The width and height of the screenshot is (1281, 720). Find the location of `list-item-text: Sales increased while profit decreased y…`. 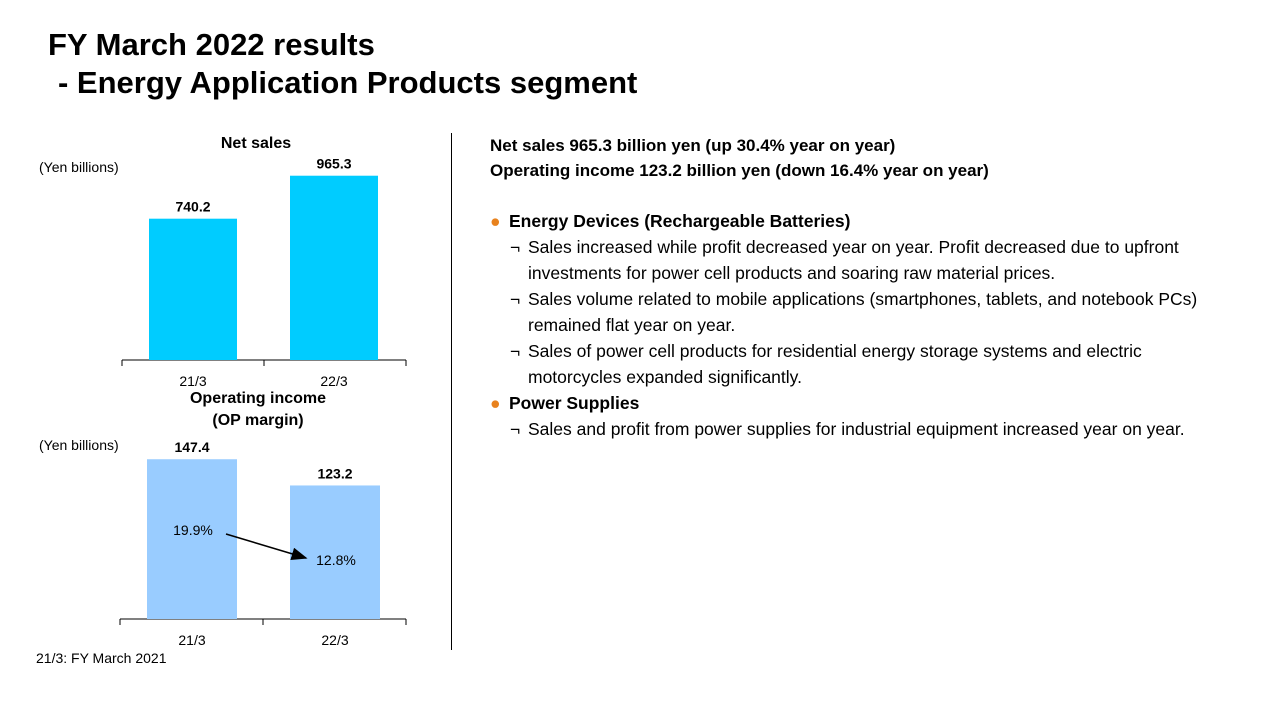

list-item-text: Sales increased while profit decreased y… is located at coordinates (853, 260).